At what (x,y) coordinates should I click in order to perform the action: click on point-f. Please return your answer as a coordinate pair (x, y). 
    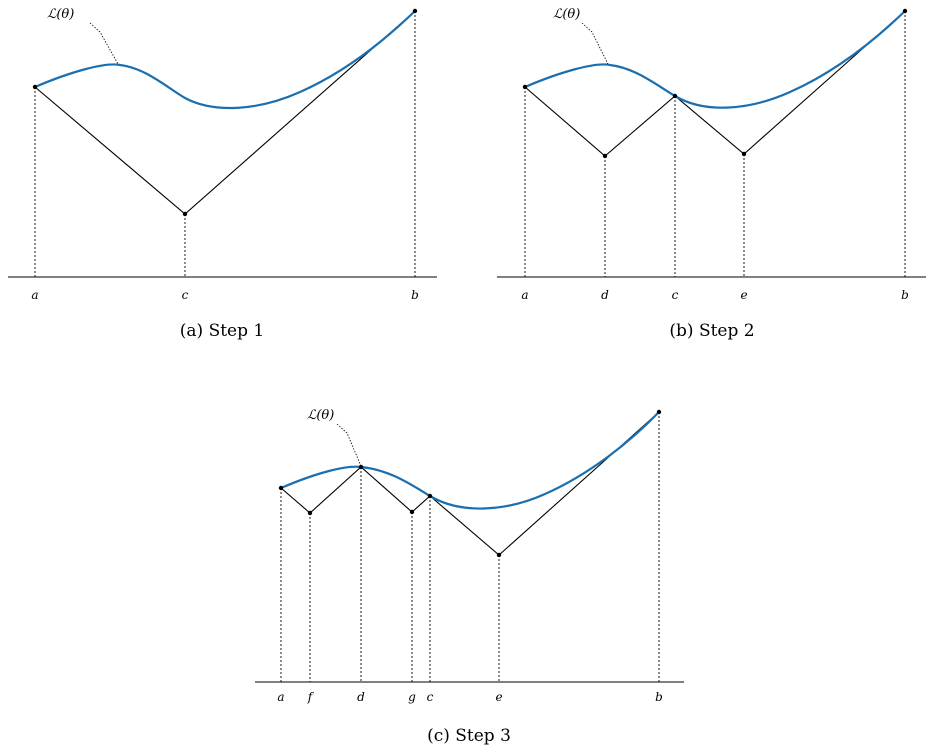
    Looking at the image, I should click on (310, 513).